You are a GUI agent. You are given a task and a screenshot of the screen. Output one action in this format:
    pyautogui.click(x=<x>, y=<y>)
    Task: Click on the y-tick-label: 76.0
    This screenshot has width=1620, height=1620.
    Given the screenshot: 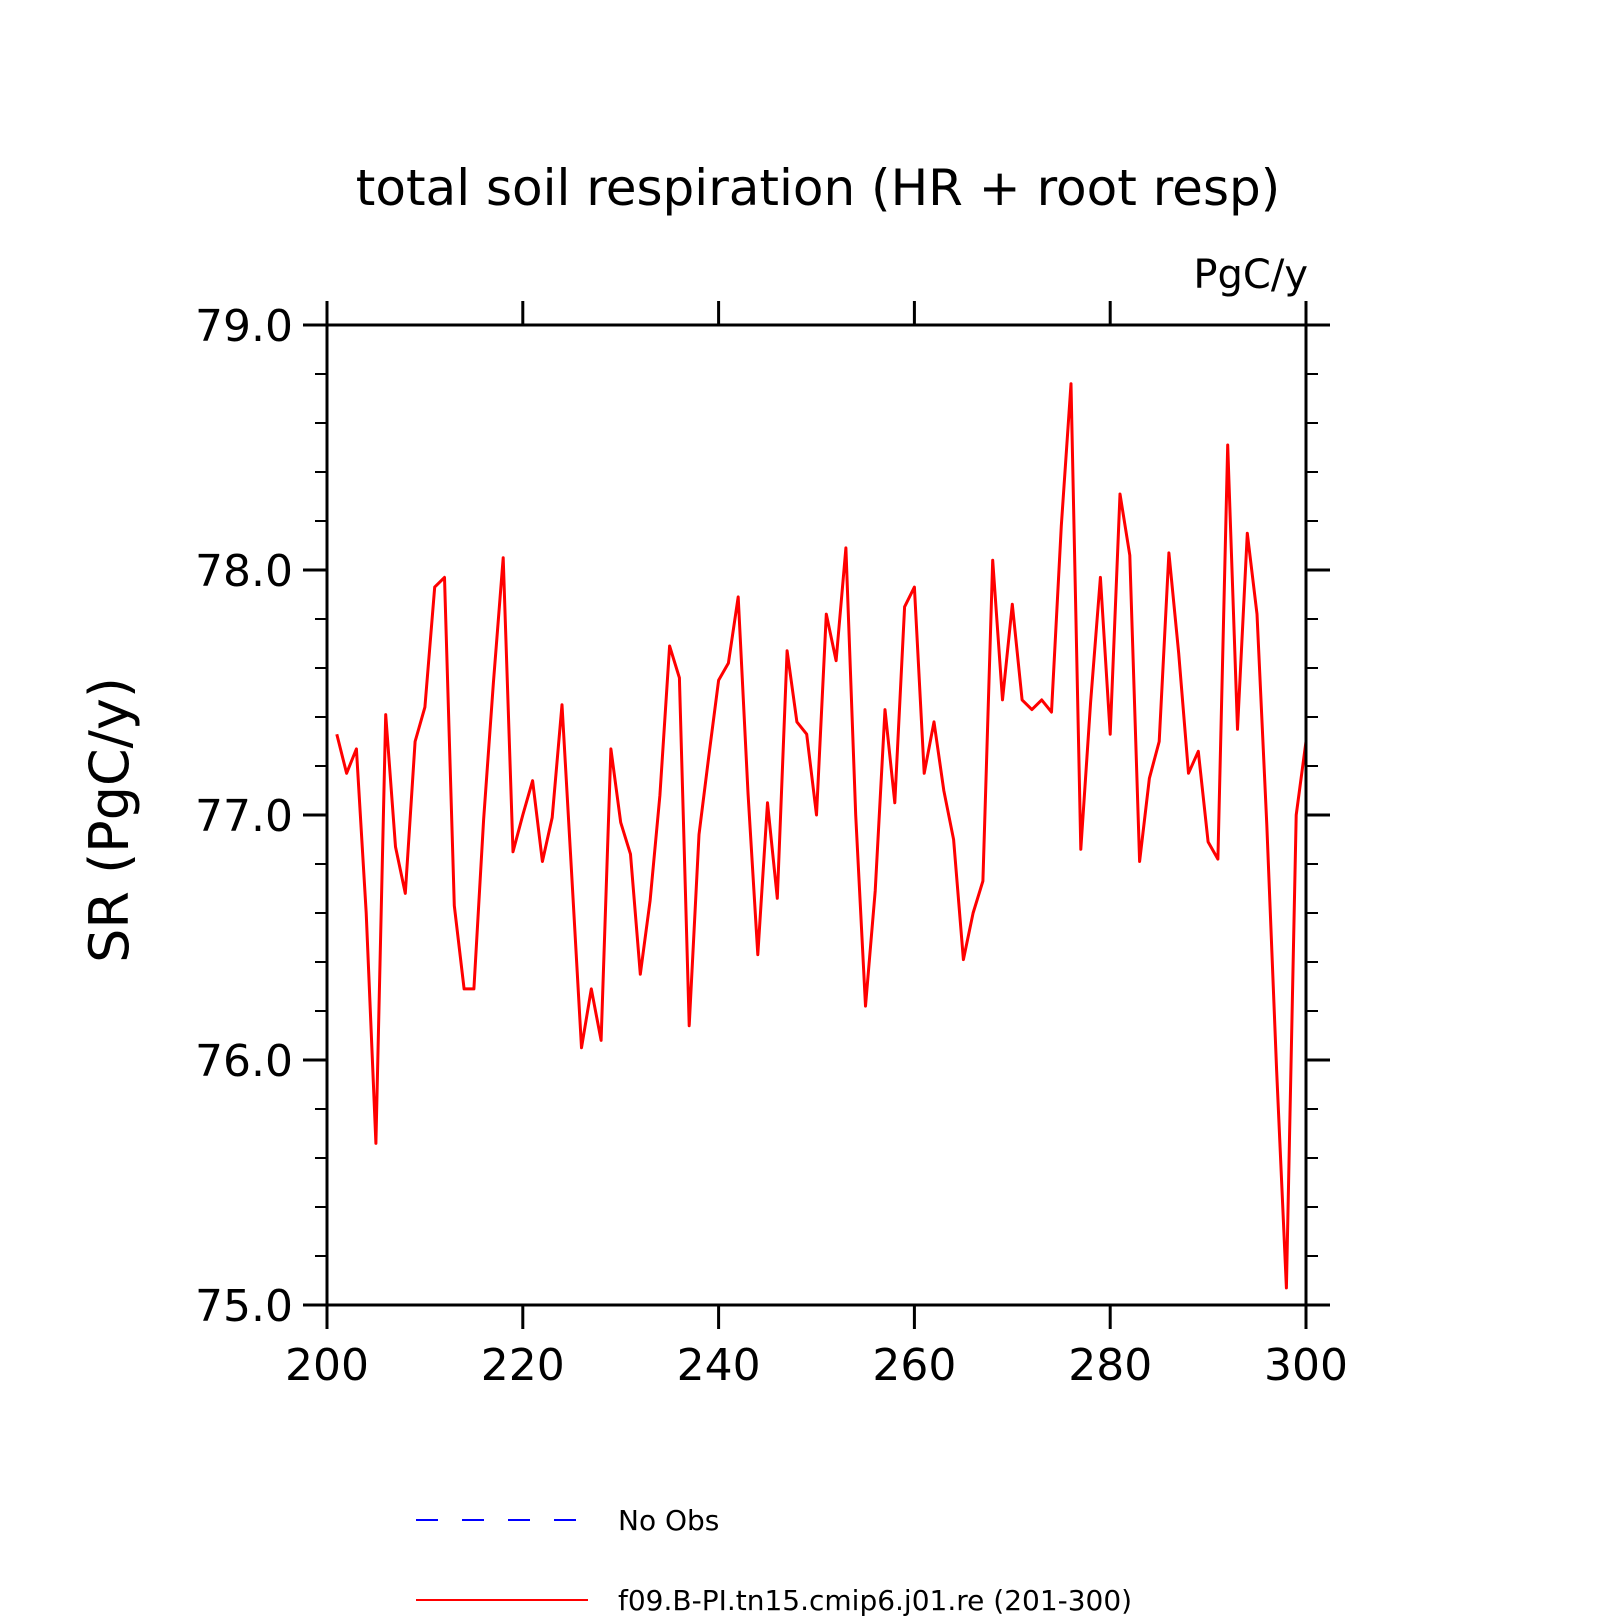 What is the action you would take?
    pyautogui.click(x=244, y=1061)
    